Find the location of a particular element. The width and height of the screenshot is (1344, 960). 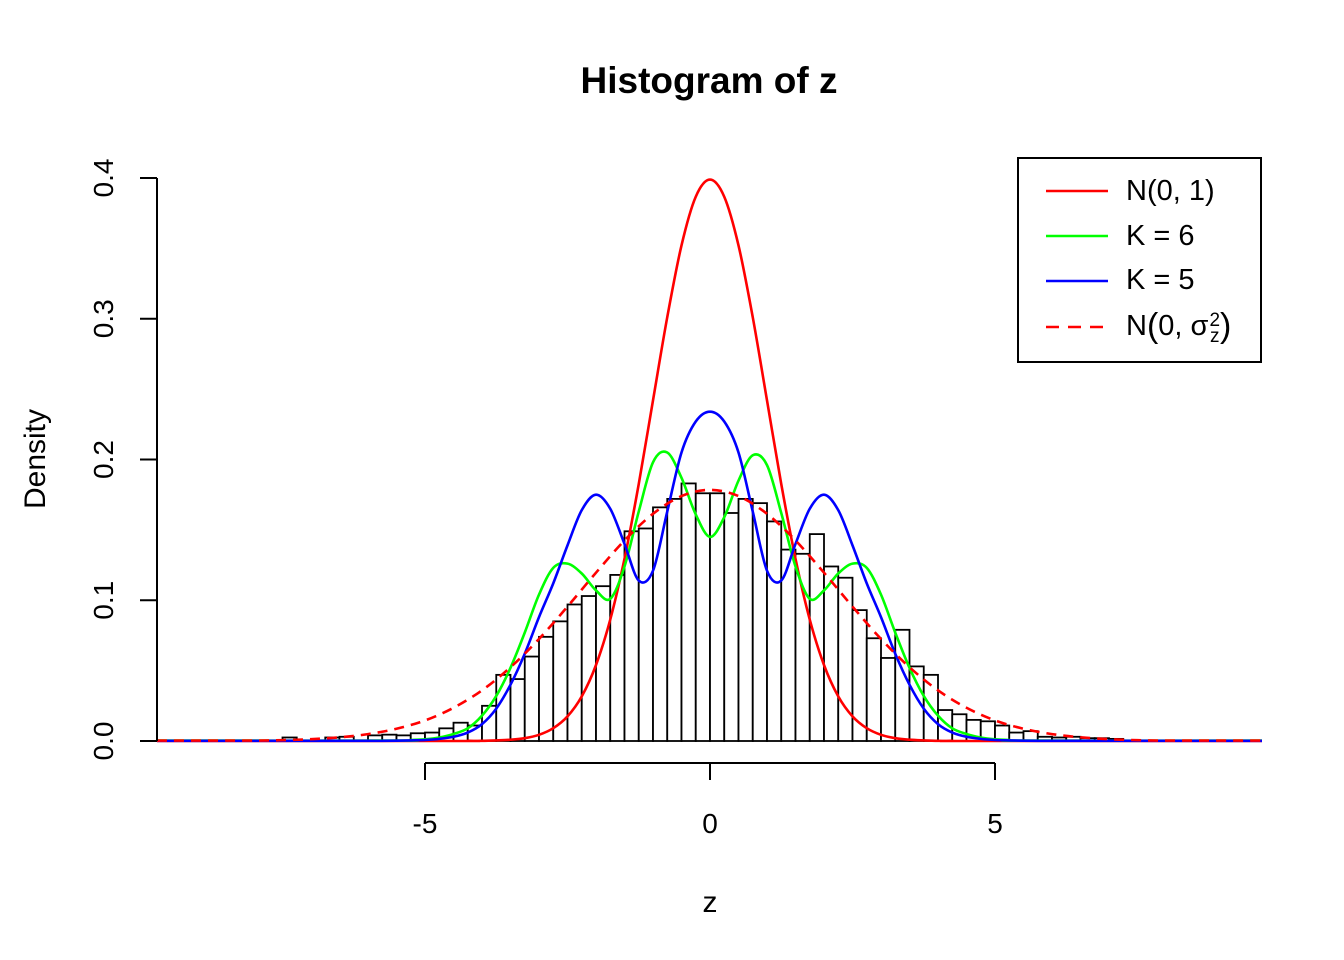

legend-entry-label: N(0, σ 2 z) is located at coordinates (1179, 327).